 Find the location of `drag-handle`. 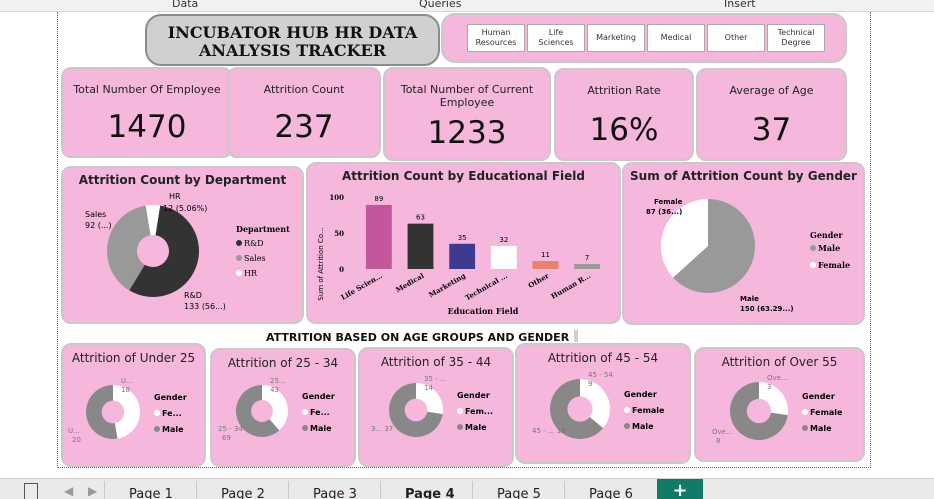

drag-handle is located at coordinates (576, 336).